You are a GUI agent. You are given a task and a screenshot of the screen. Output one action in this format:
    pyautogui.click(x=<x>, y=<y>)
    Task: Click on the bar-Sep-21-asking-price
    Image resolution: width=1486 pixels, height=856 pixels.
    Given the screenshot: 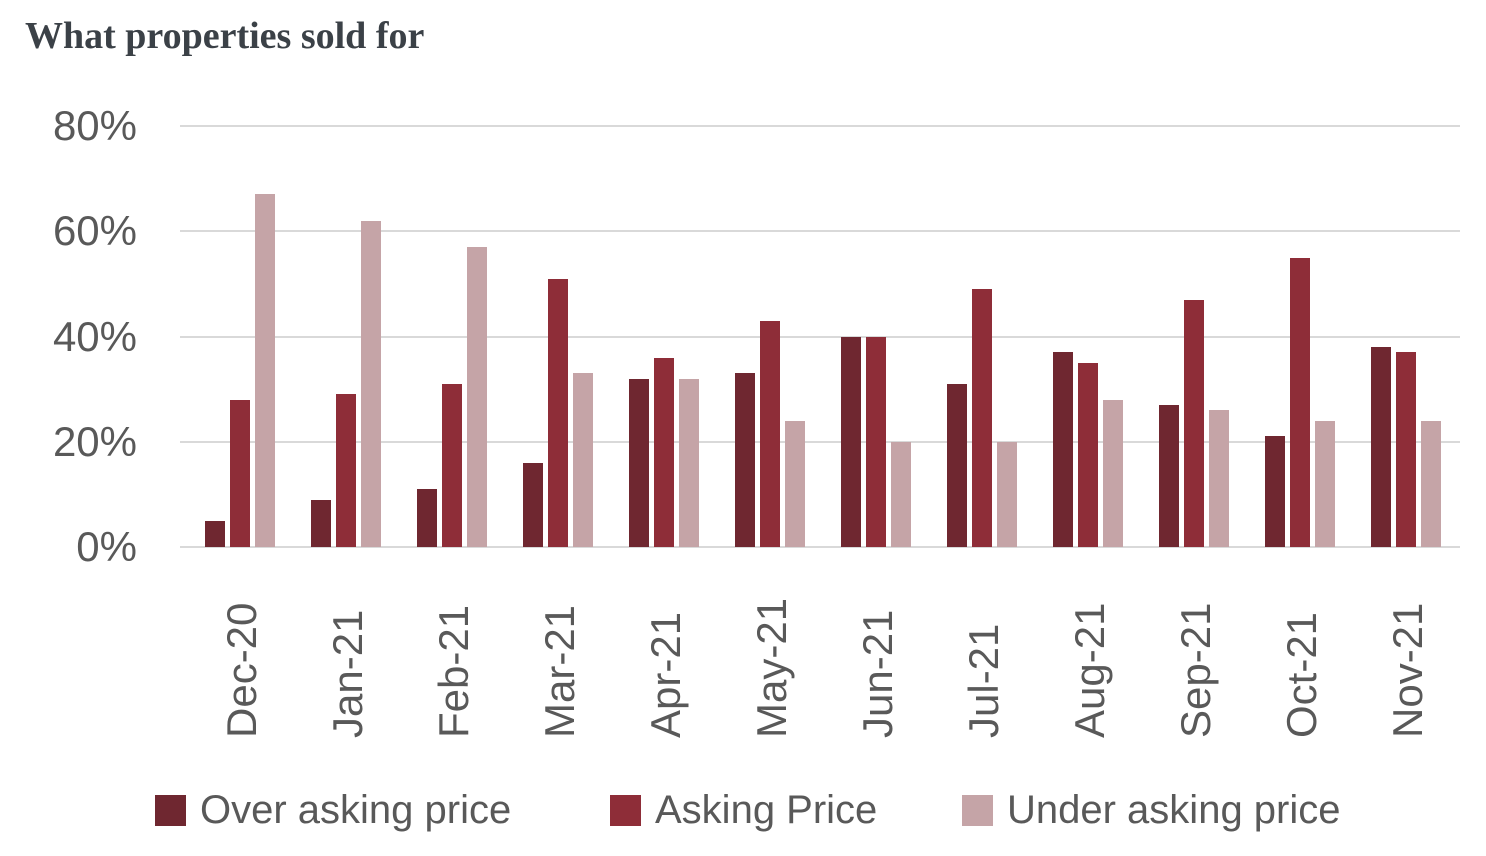 What is the action you would take?
    pyautogui.click(x=1194, y=423)
    